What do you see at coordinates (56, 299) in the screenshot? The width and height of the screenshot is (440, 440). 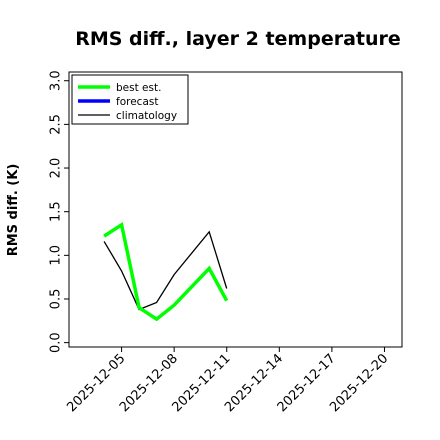 I see `y-tick-label: 0.5` at bounding box center [56, 299].